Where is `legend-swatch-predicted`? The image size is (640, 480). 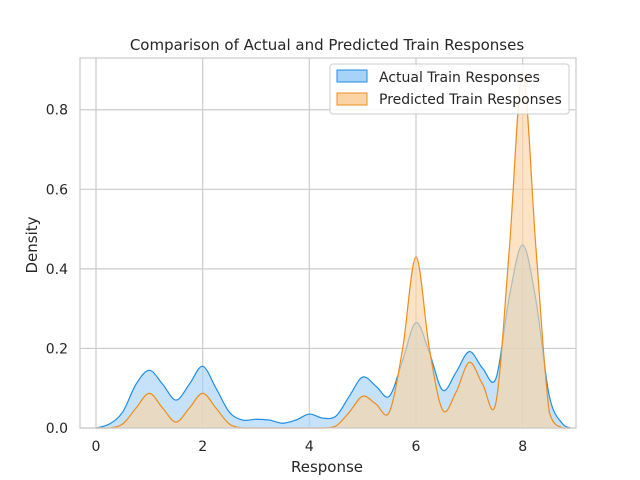
legend-swatch-predicted is located at coordinates (352, 99).